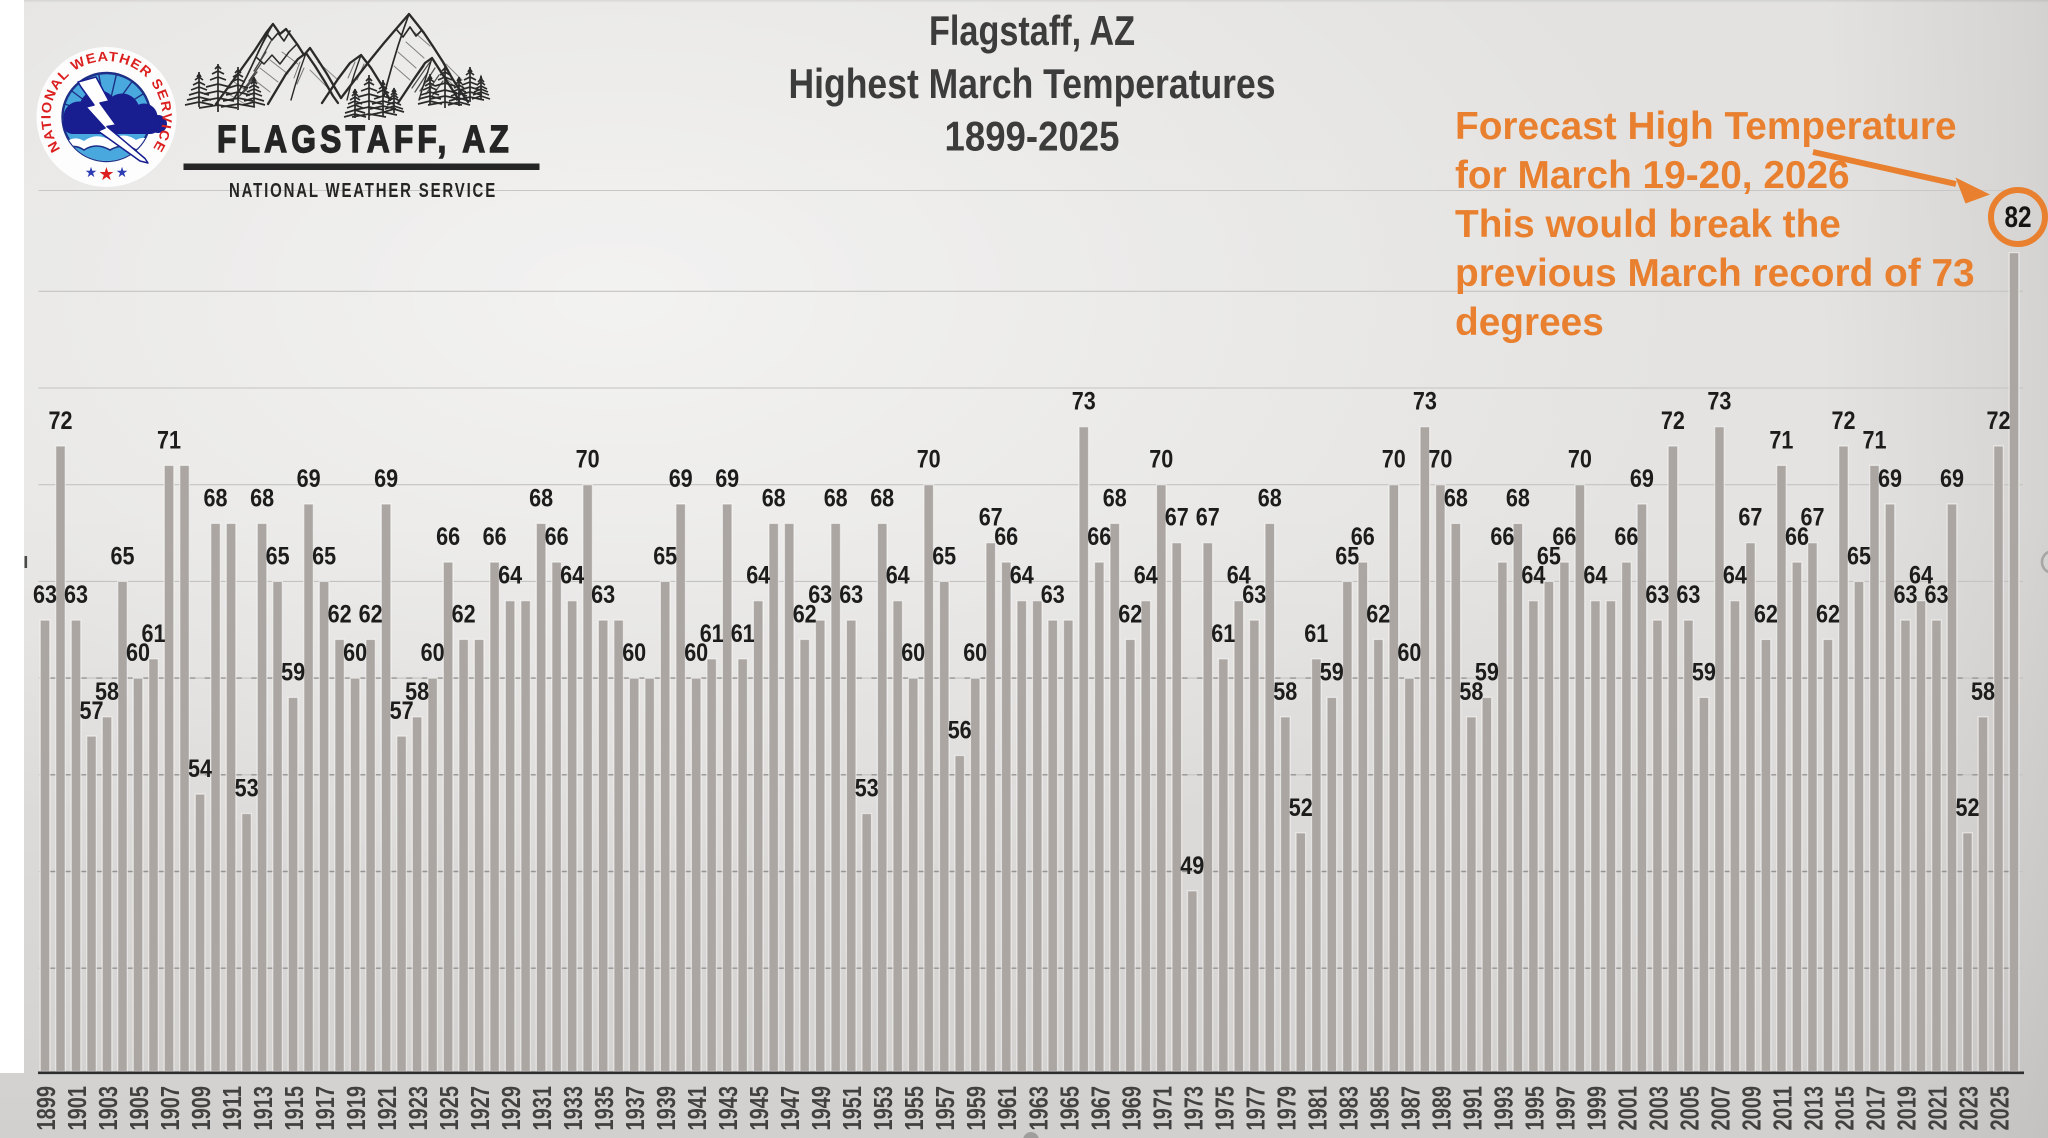  I want to click on svg-text: 2025, so click(2001, 1108).